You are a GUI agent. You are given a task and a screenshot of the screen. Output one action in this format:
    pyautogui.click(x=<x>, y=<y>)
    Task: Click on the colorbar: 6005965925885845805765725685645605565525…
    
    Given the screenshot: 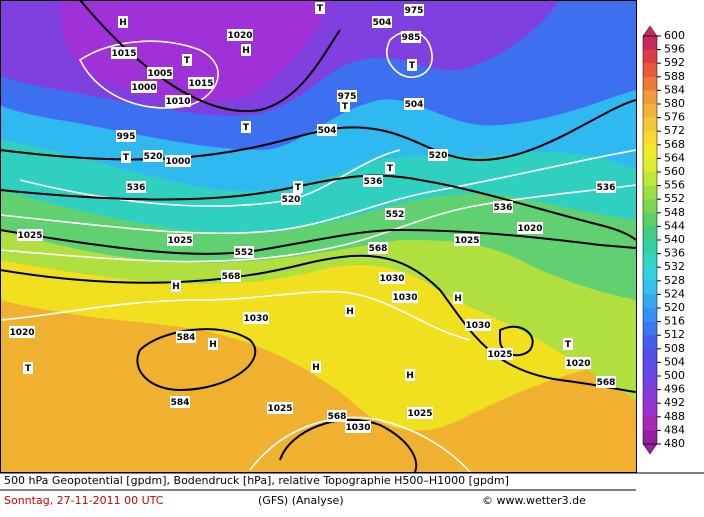 What is the action you would take?
    pyautogui.click(x=663, y=240)
    